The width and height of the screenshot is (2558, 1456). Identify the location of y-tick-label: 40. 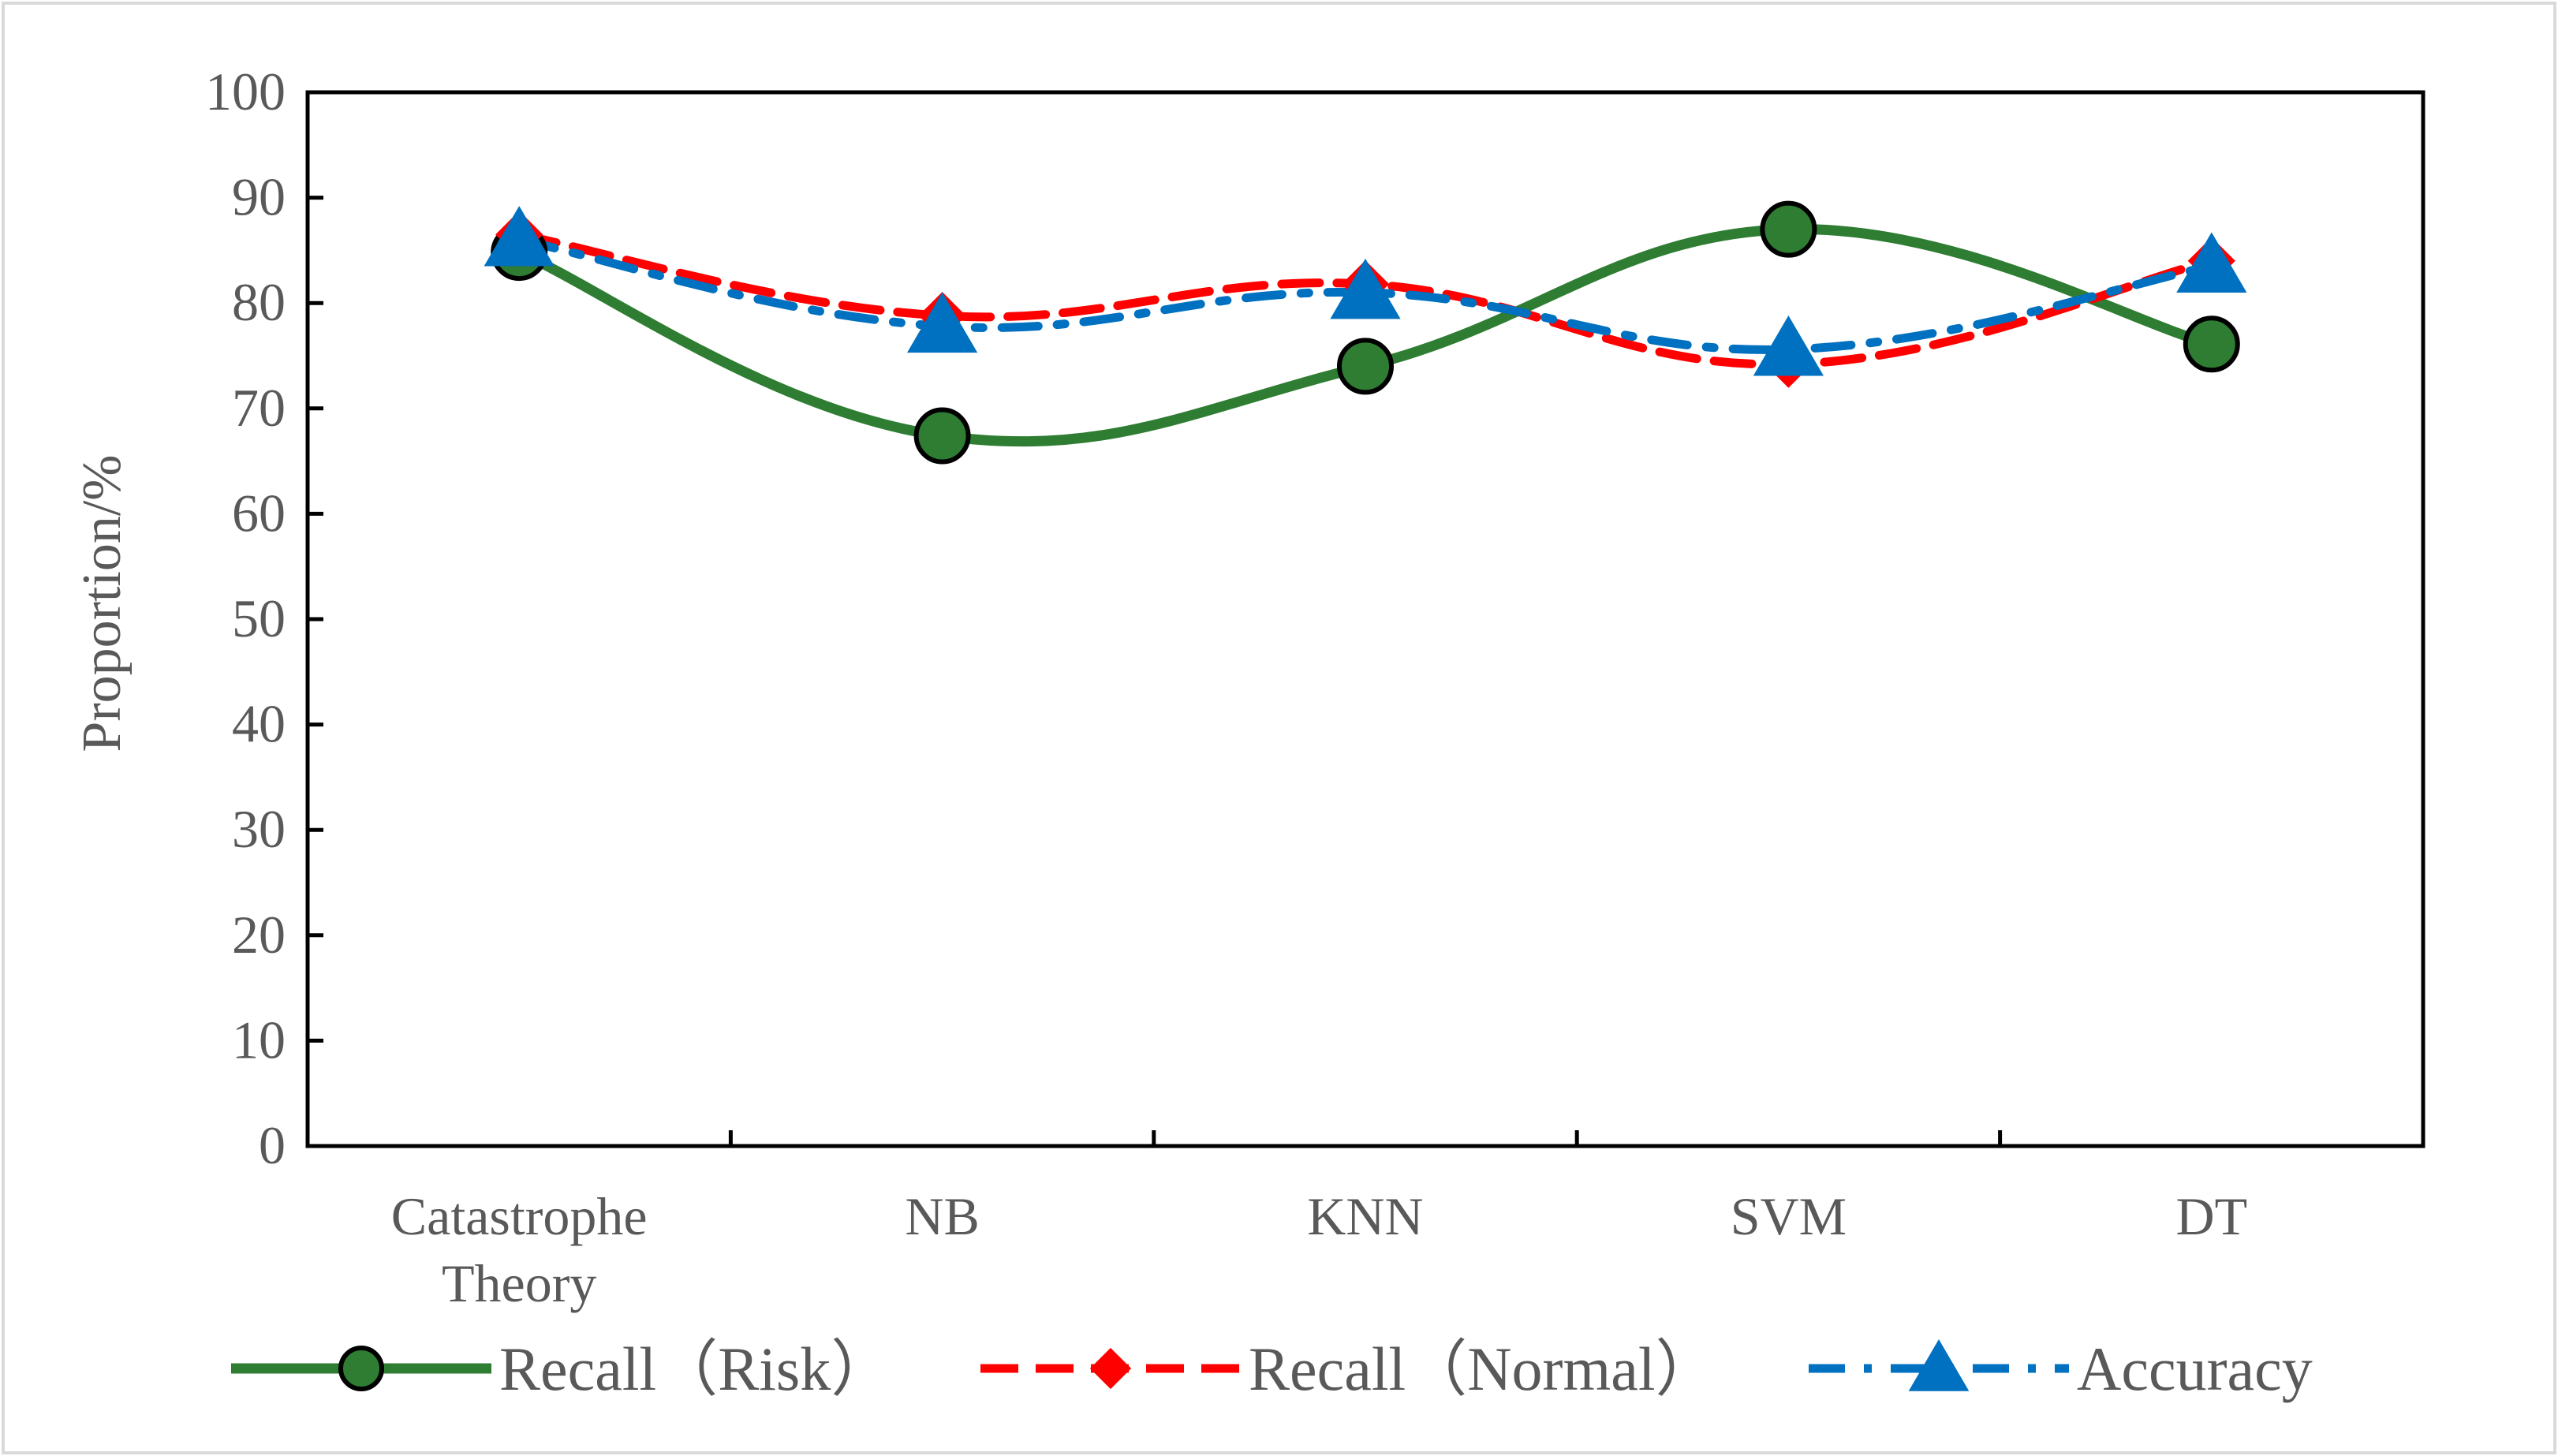
(259, 724).